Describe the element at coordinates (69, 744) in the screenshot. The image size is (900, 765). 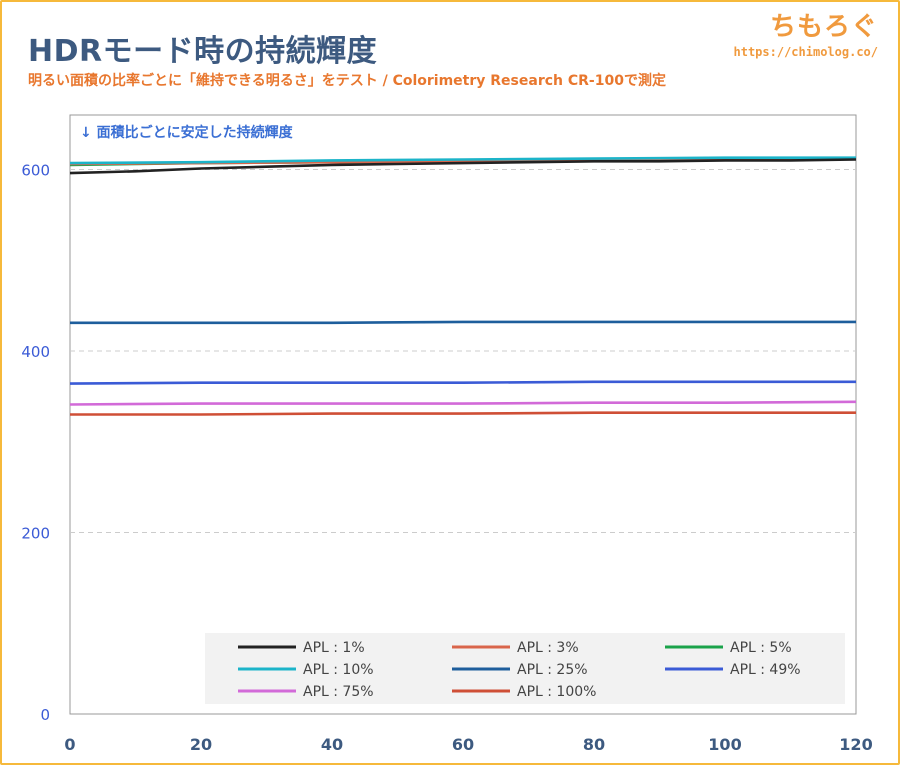
I see `x-tick-label: 0` at that location.